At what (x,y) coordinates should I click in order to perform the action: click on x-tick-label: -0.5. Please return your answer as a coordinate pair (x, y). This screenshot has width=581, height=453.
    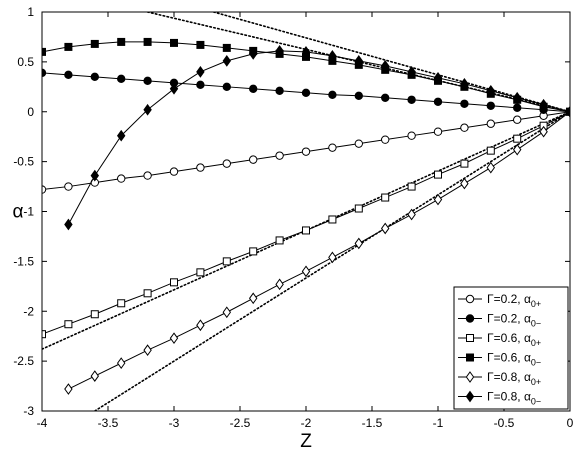
    Looking at the image, I should click on (504, 423).